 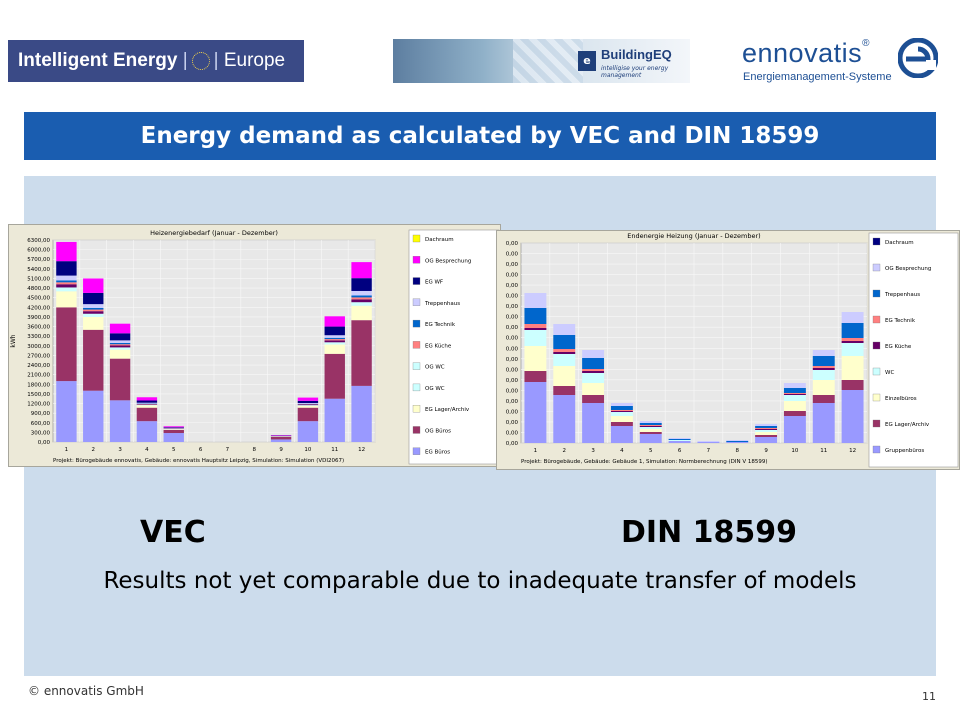 I want to click on building-eq-name: BuildingEQ, so click(x=636, y=54).